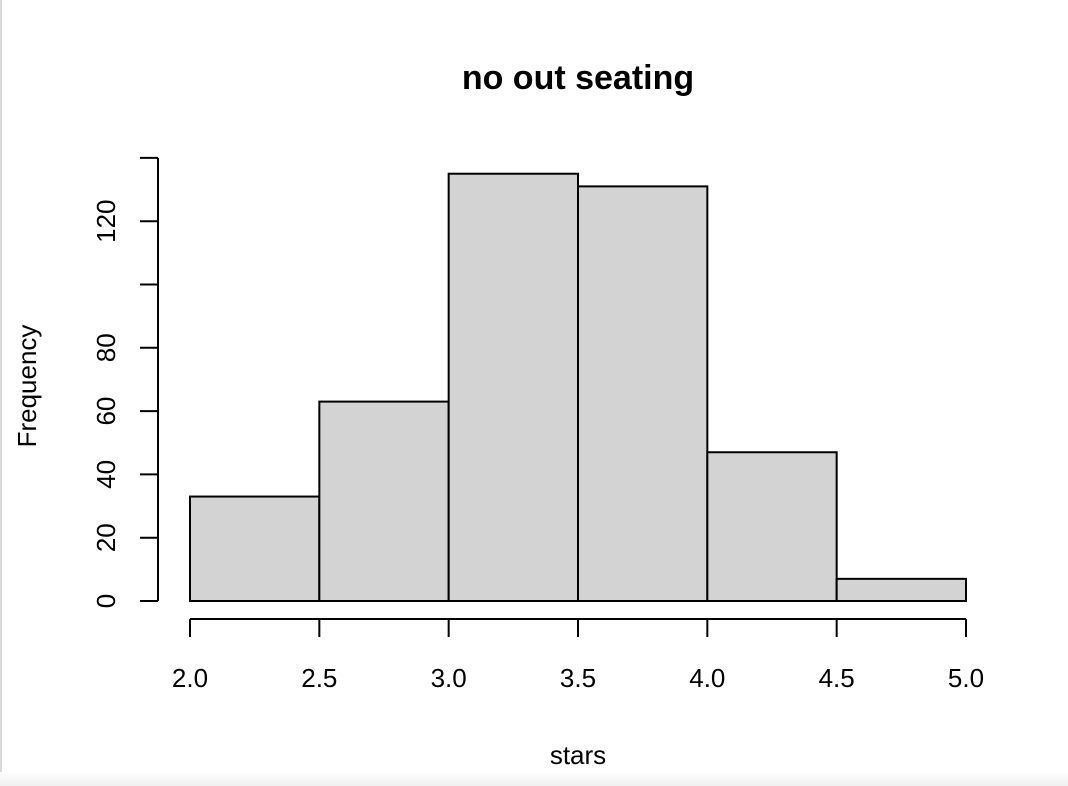 The height and width of the screenshot is (786, 1068). What do you see at coordinates (578, 655) in the screenshot?
I see `x-axis: 2.0 2.5 3.0 3.5 4.0 4.5 5.0` at bounding box center [578, 655].